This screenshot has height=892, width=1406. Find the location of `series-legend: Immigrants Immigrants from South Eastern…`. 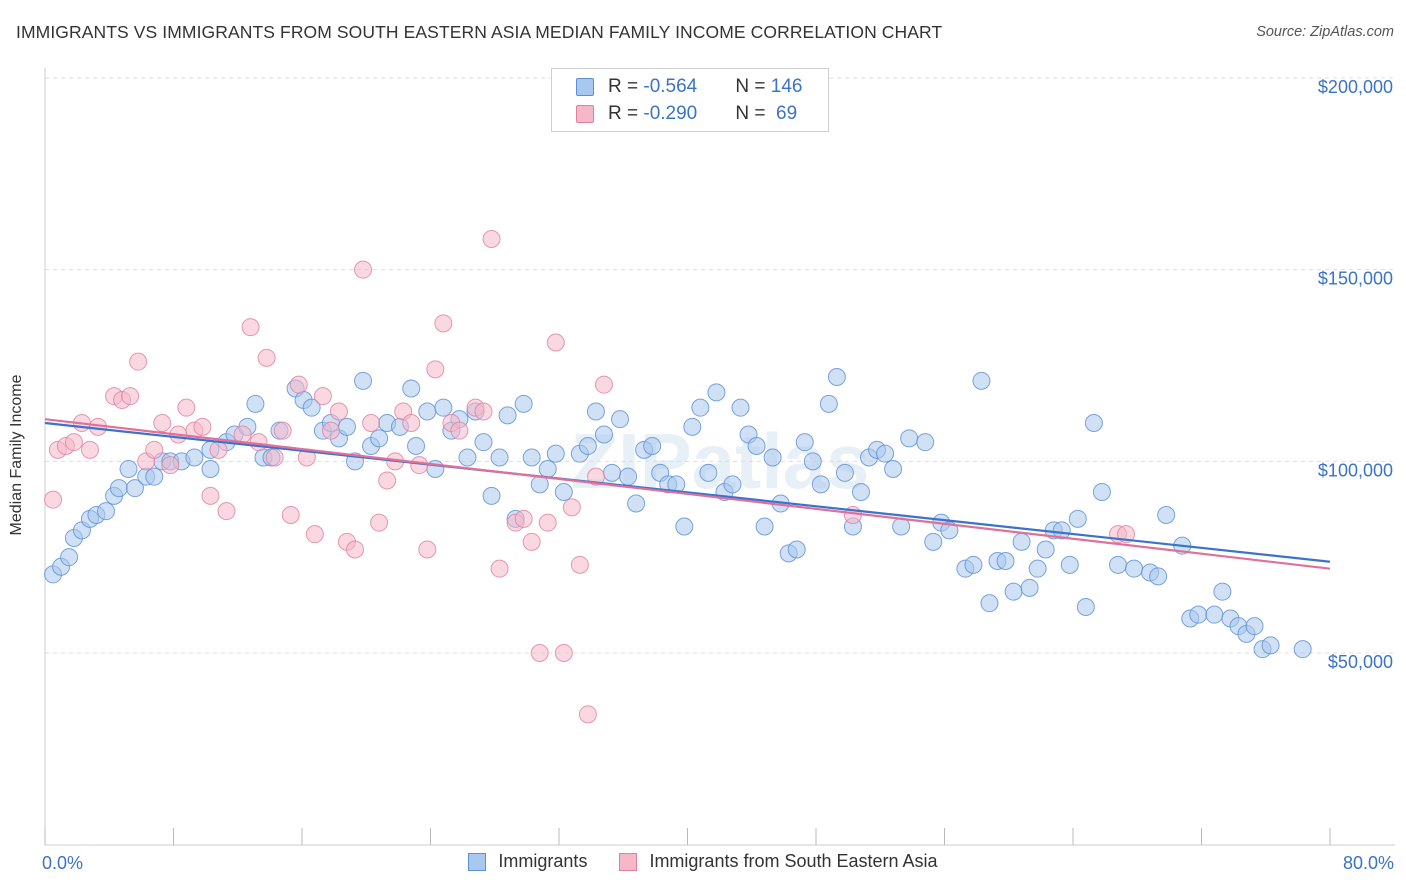

series-legend: Immigrants Immigrants from South Eastern… is located at coordinates (703, 861).